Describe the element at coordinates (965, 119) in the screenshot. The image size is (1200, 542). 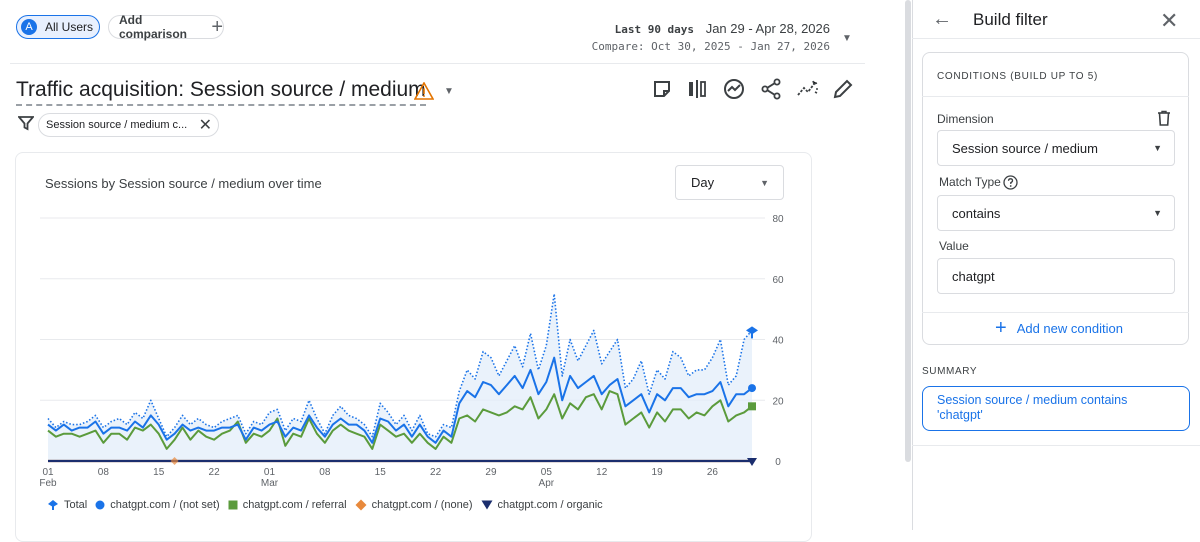
I see `dimension-label: Dimension` at that location.